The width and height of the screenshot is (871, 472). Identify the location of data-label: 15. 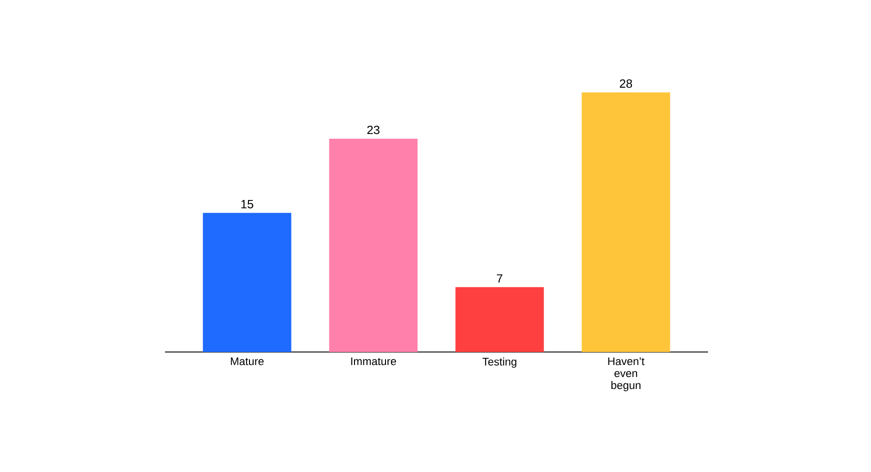
(247, 204).